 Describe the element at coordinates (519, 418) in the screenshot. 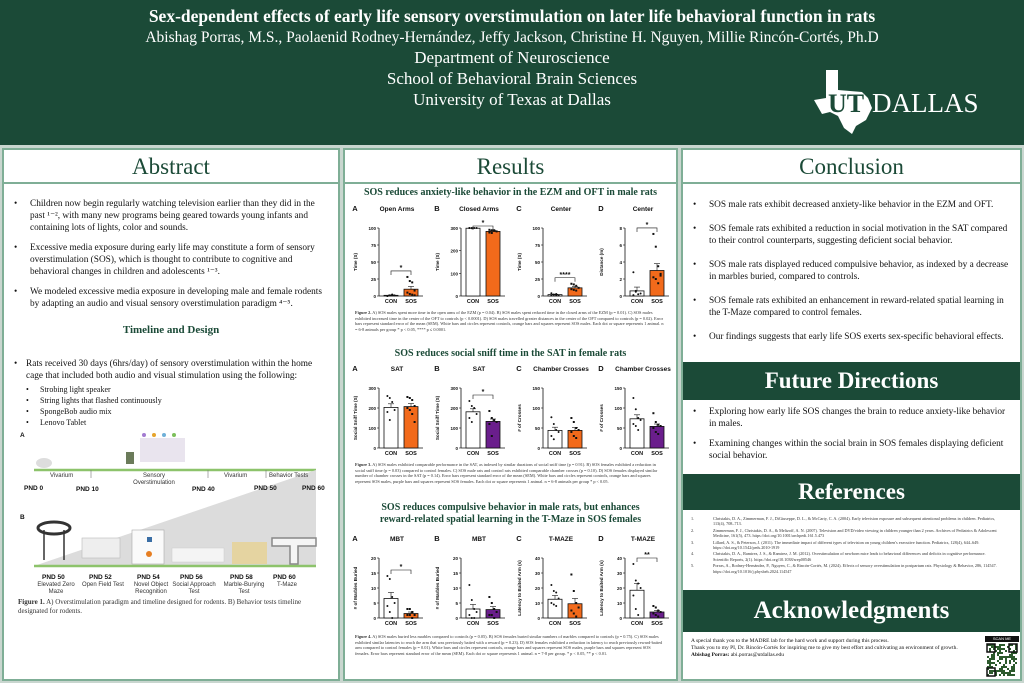

I see `y-axis-label: # of Crosses` at that location.